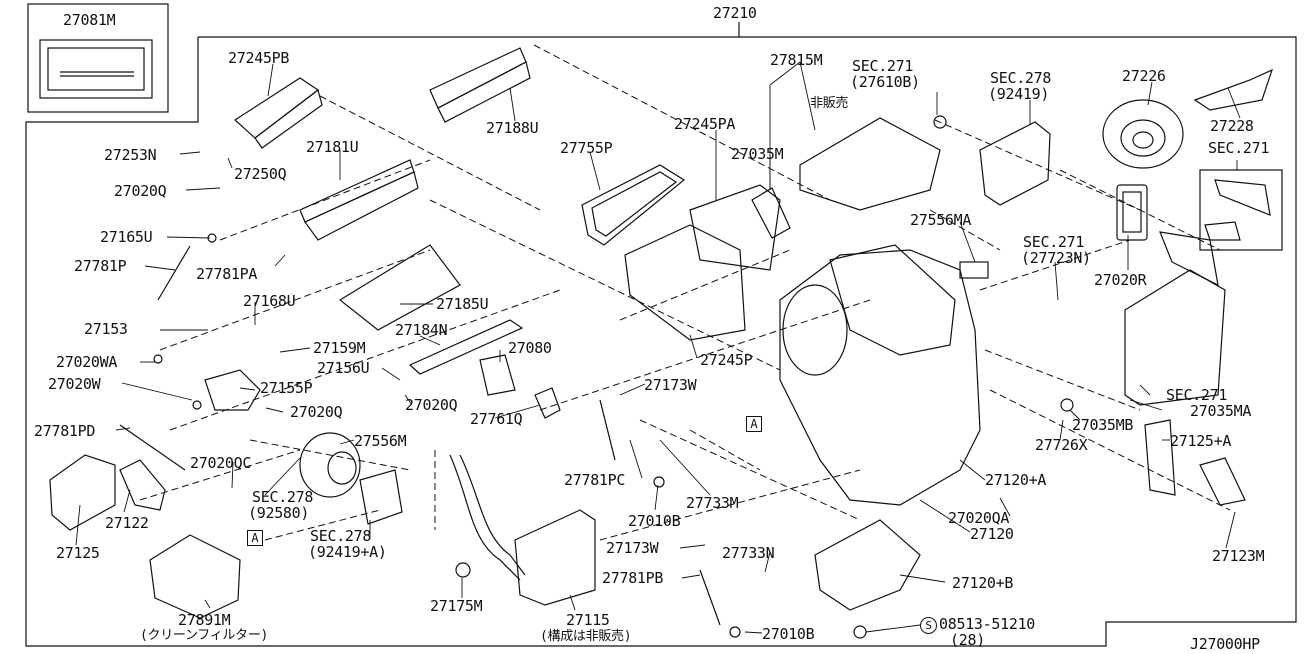  I want to click on callout-27035MB: 27035MB, so click(1103, 425).